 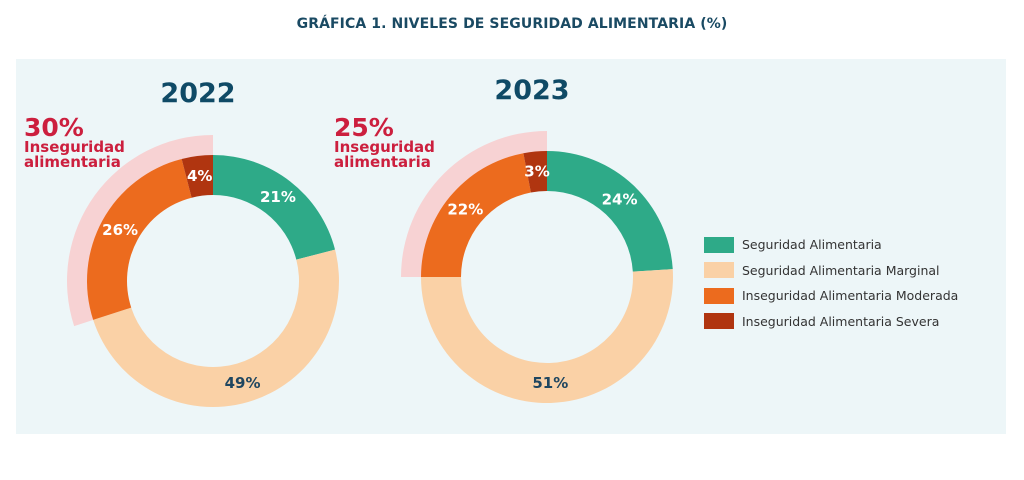 I want to click on segment-label-seguridad: 21%, so click(x=278, y=197).